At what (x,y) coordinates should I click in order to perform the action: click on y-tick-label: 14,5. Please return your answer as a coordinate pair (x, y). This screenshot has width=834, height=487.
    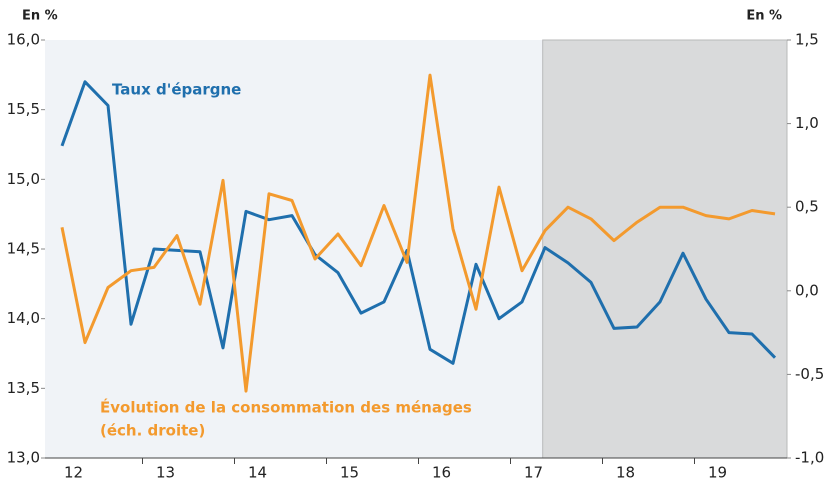
    Looking at the image, I should click on (23, 249).